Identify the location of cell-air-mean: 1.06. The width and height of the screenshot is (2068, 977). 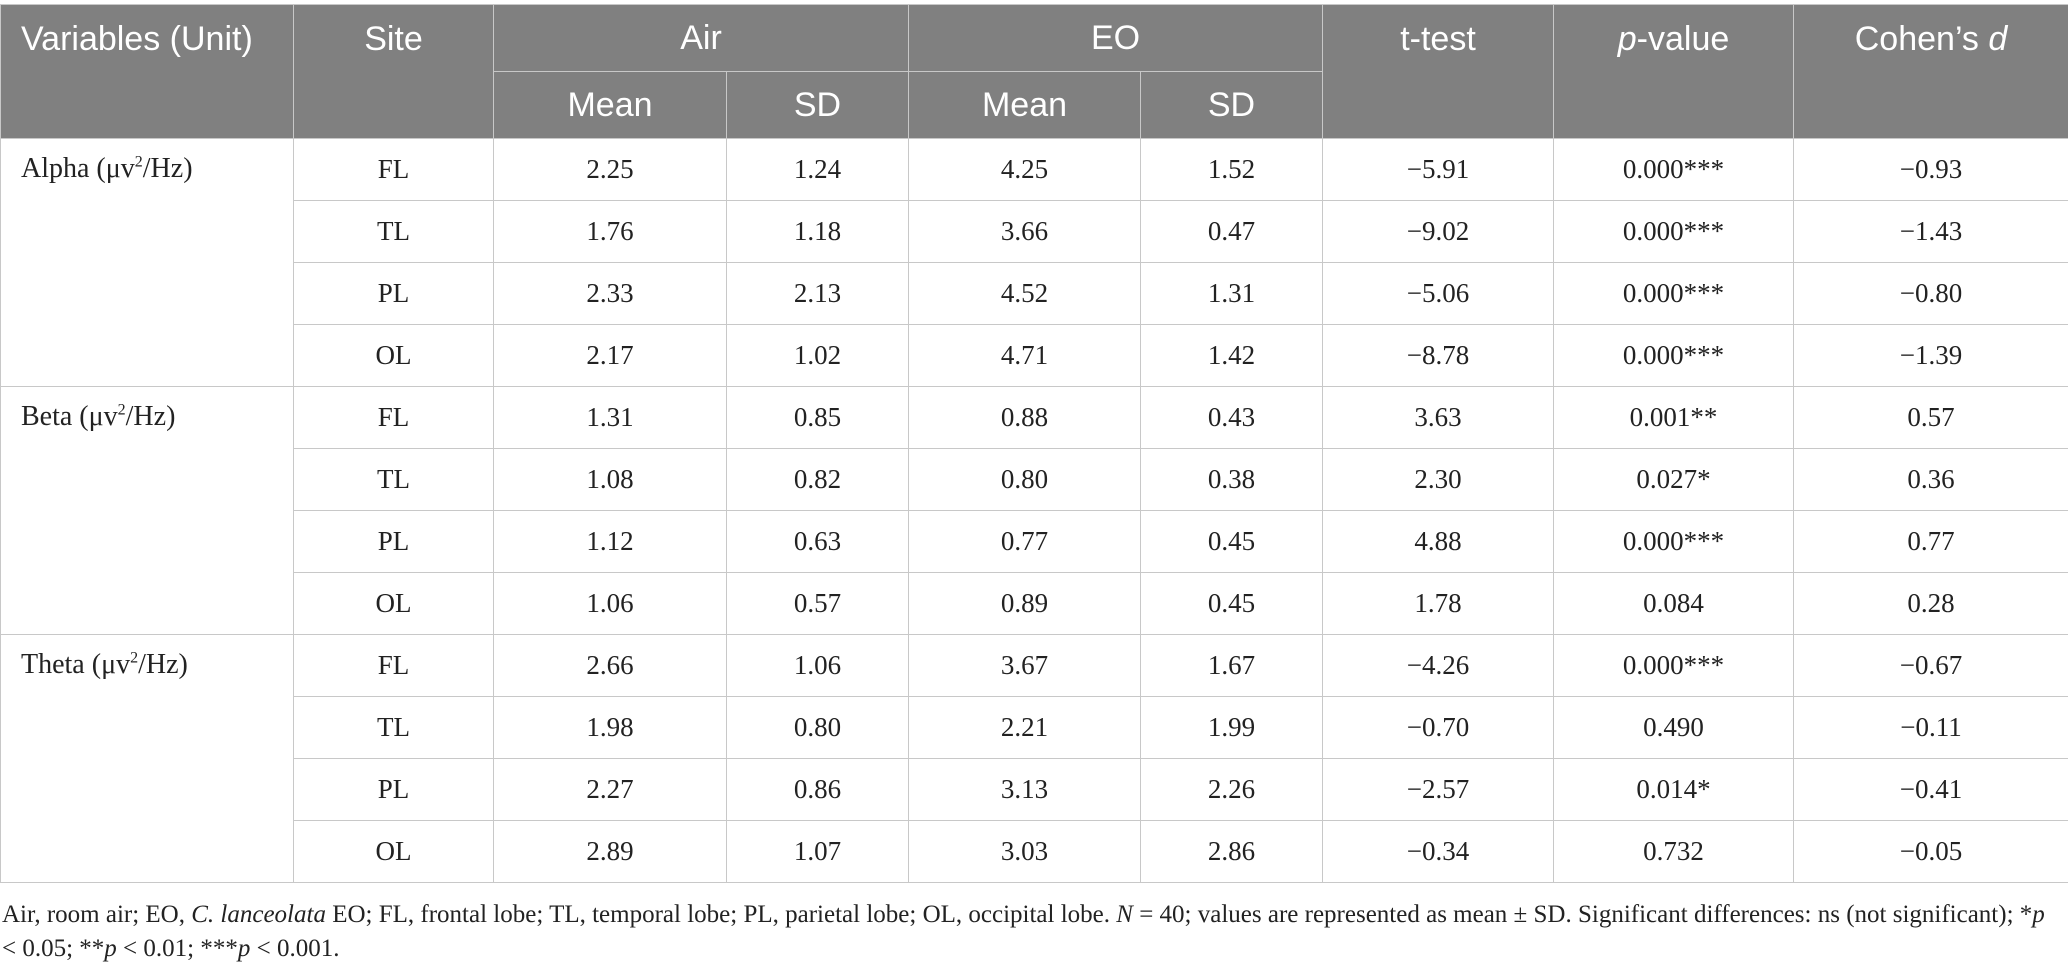
(610, 603).